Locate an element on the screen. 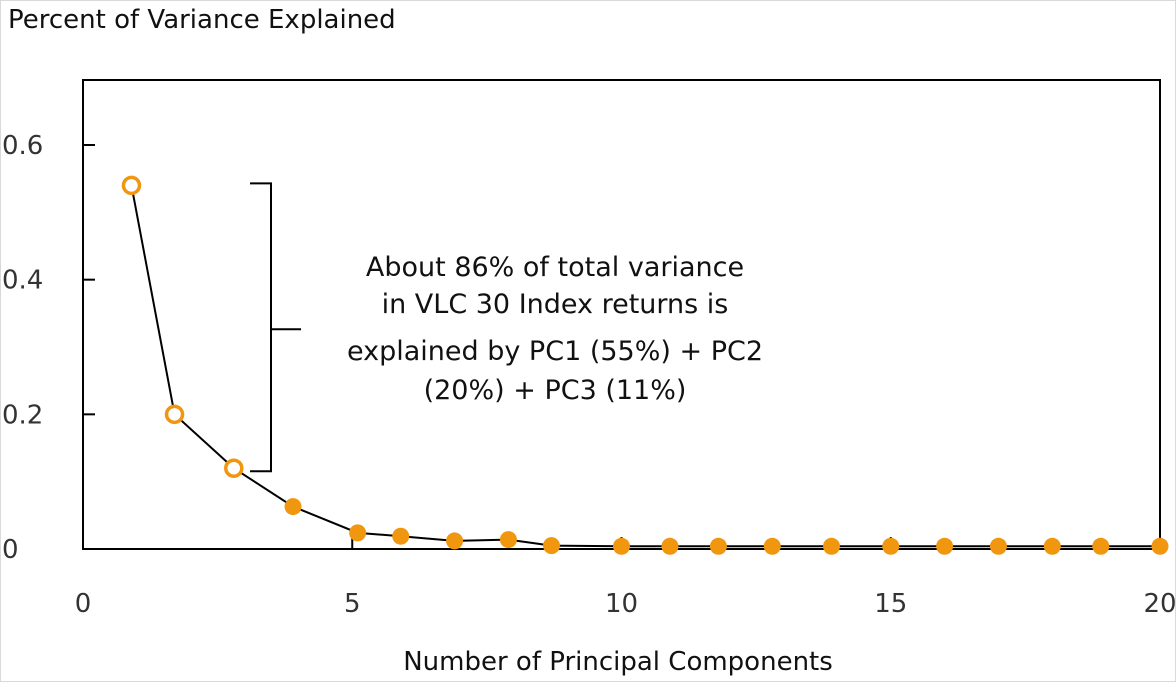 This screenshot has height=682, width=1176. annotation-line: explained by PC1 (55%) + PC2 is located at coordinates (555, 351).